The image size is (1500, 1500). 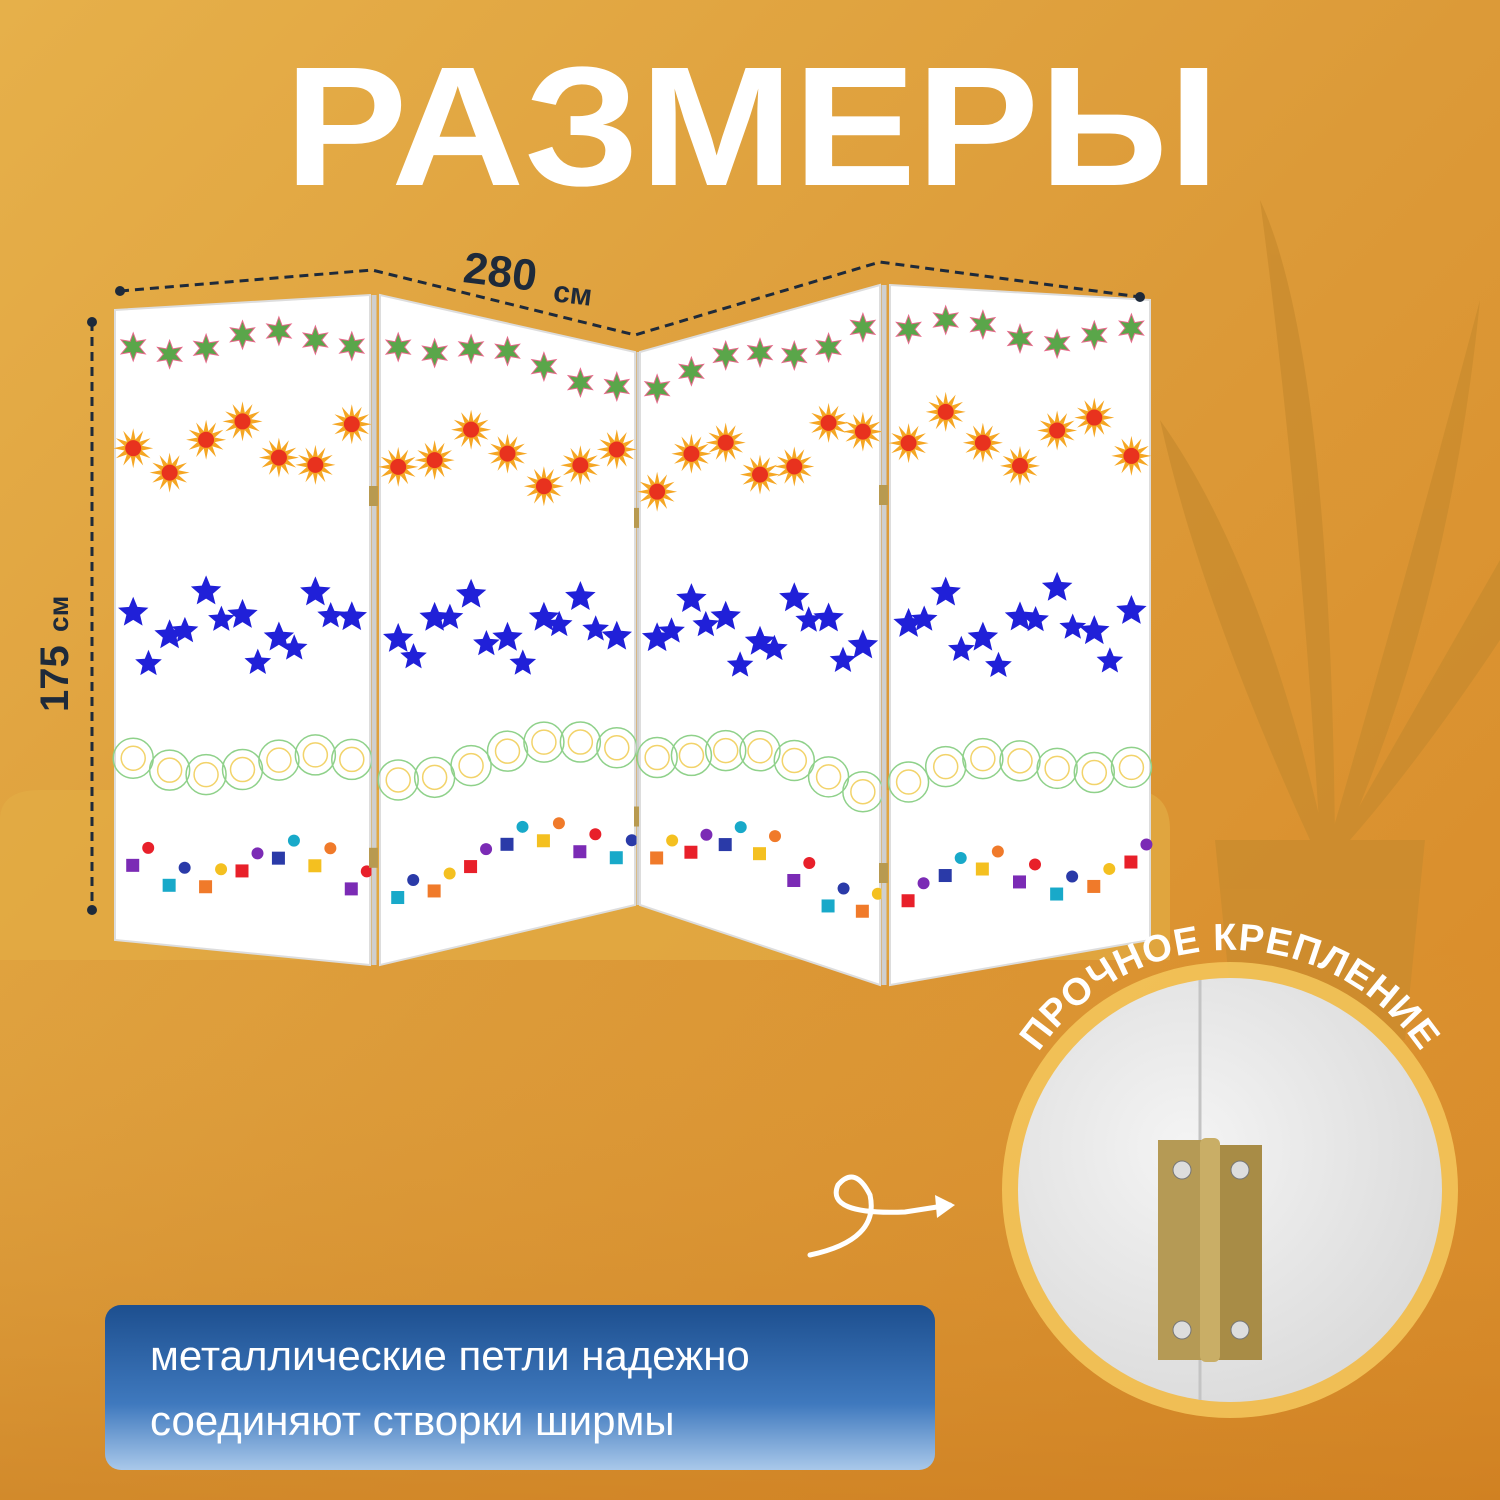 What do you see at coordinates (120, 291) in the screenshot?
I see `width-end` at bounding box center [120, 291].